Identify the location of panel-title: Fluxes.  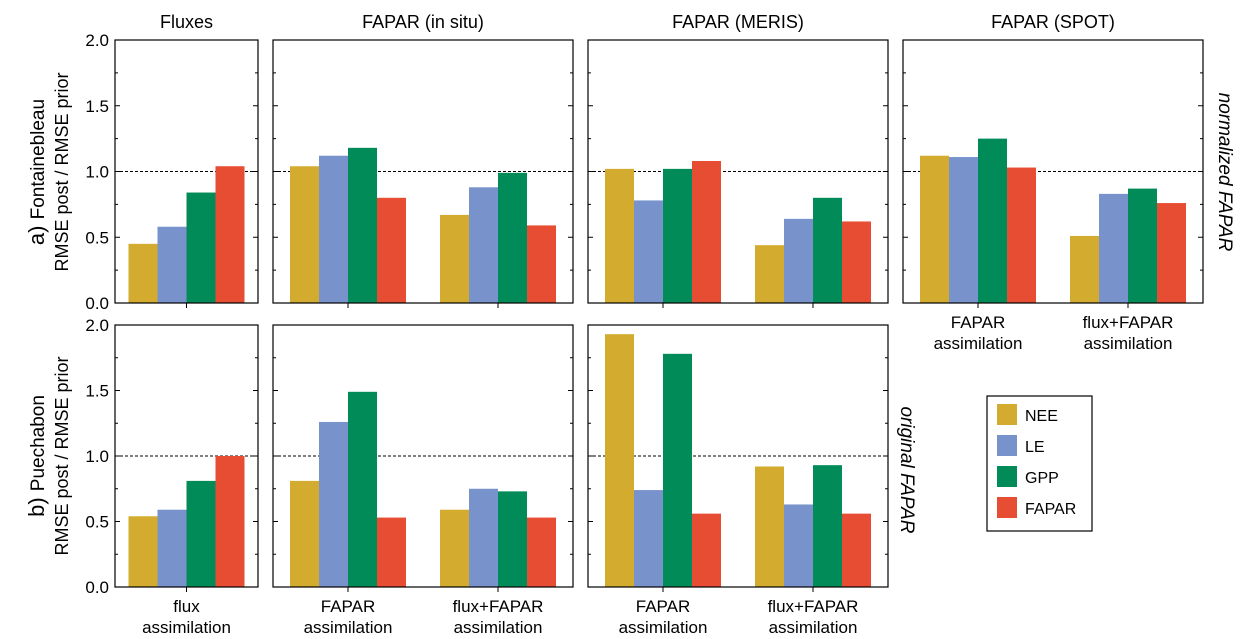
(186, 22).